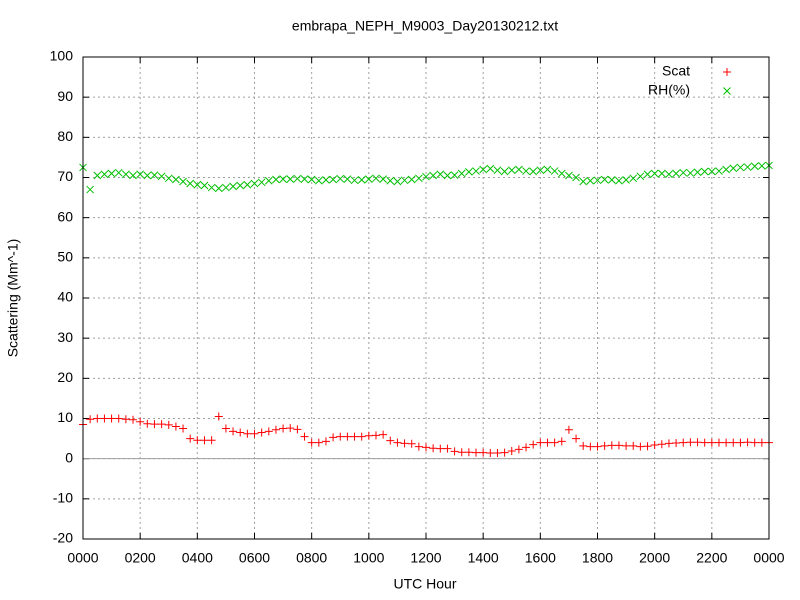 This screenshot has width=800, height=600. What do you see at coordinates (65, 337) in the screenshot?
I see `y-tick-label: 30` at bounding box center [65, 337].